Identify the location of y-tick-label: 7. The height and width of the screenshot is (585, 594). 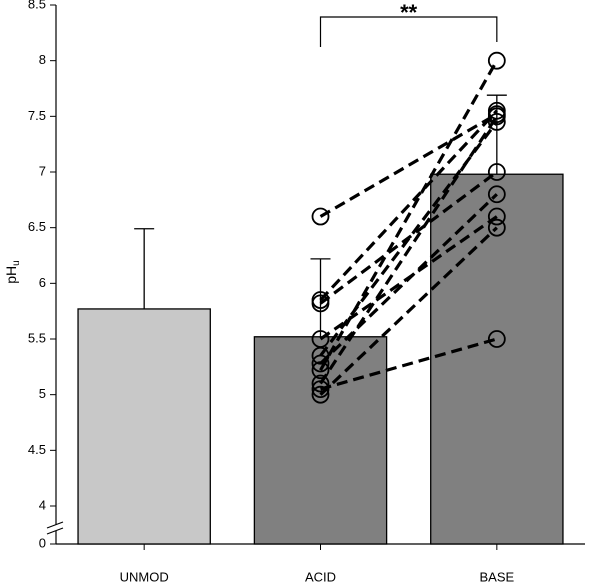
(42, 170).